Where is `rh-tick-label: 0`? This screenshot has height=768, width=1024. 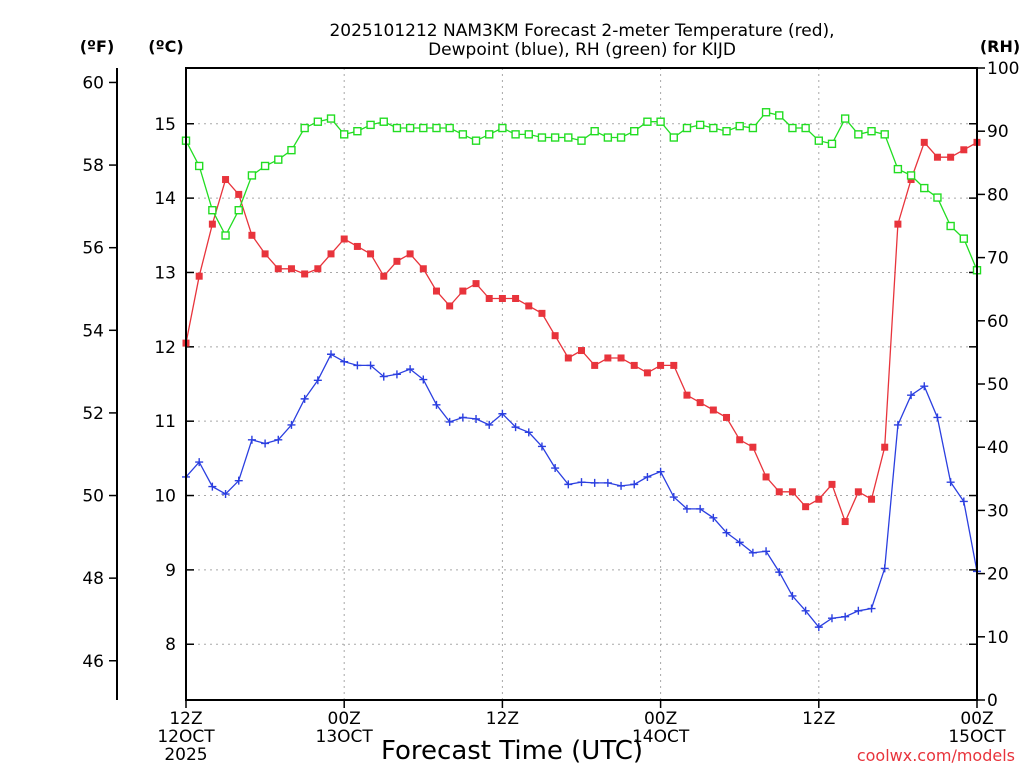
rh-tick-label: 0 is located at coordinates (992, 701).